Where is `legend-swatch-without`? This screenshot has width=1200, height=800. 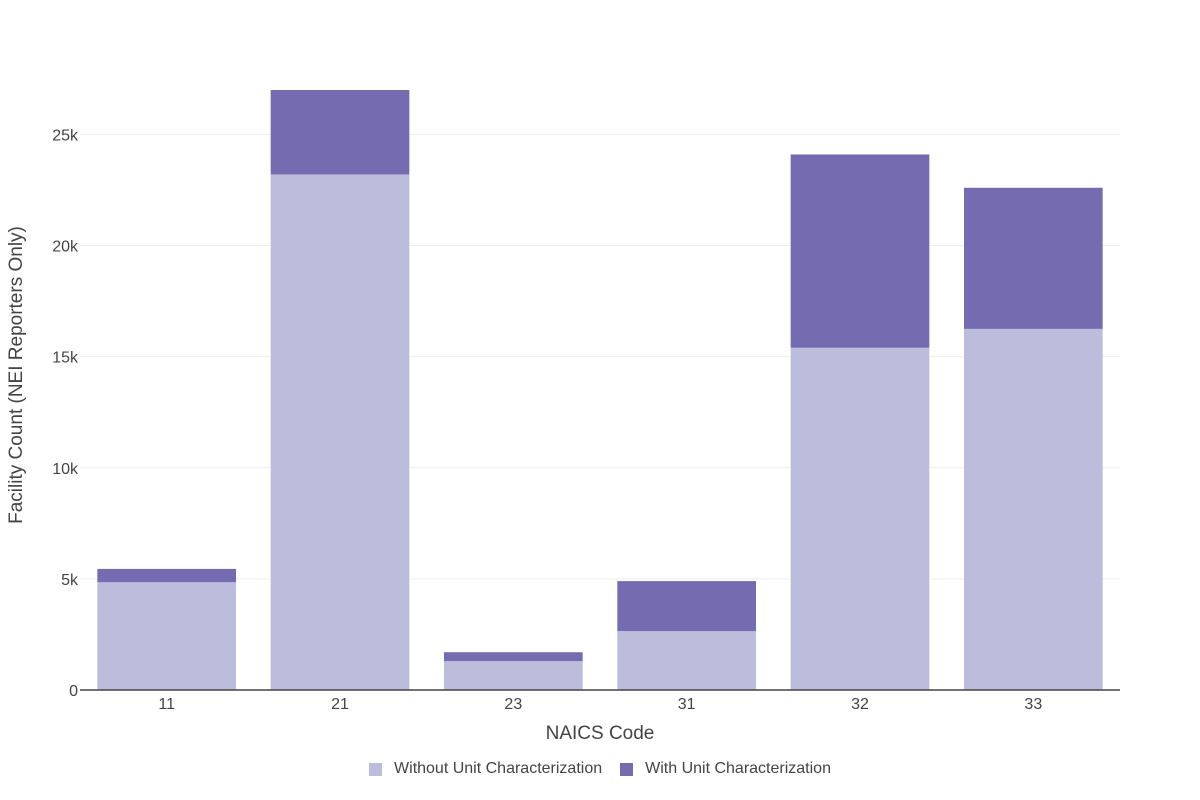 legend-swatch-without is located at coordinates (376, 769).